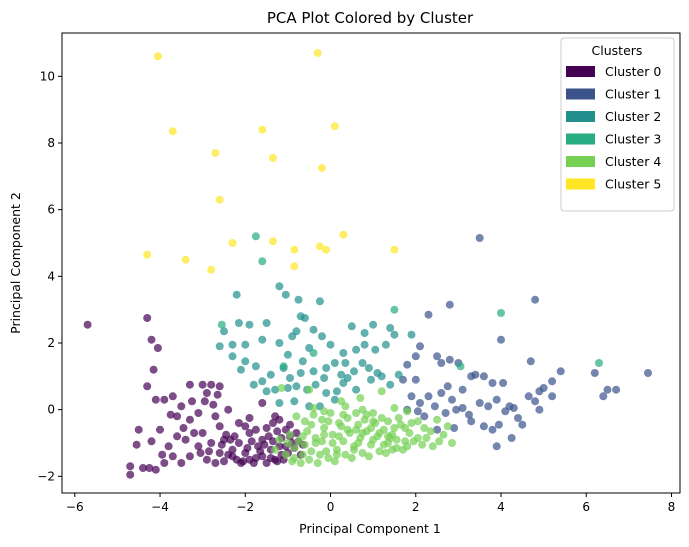  What do you see at coordinates (51, 343) in the screenshot?
I see `y-tick-label: 2` at bounding box center [51, 343].